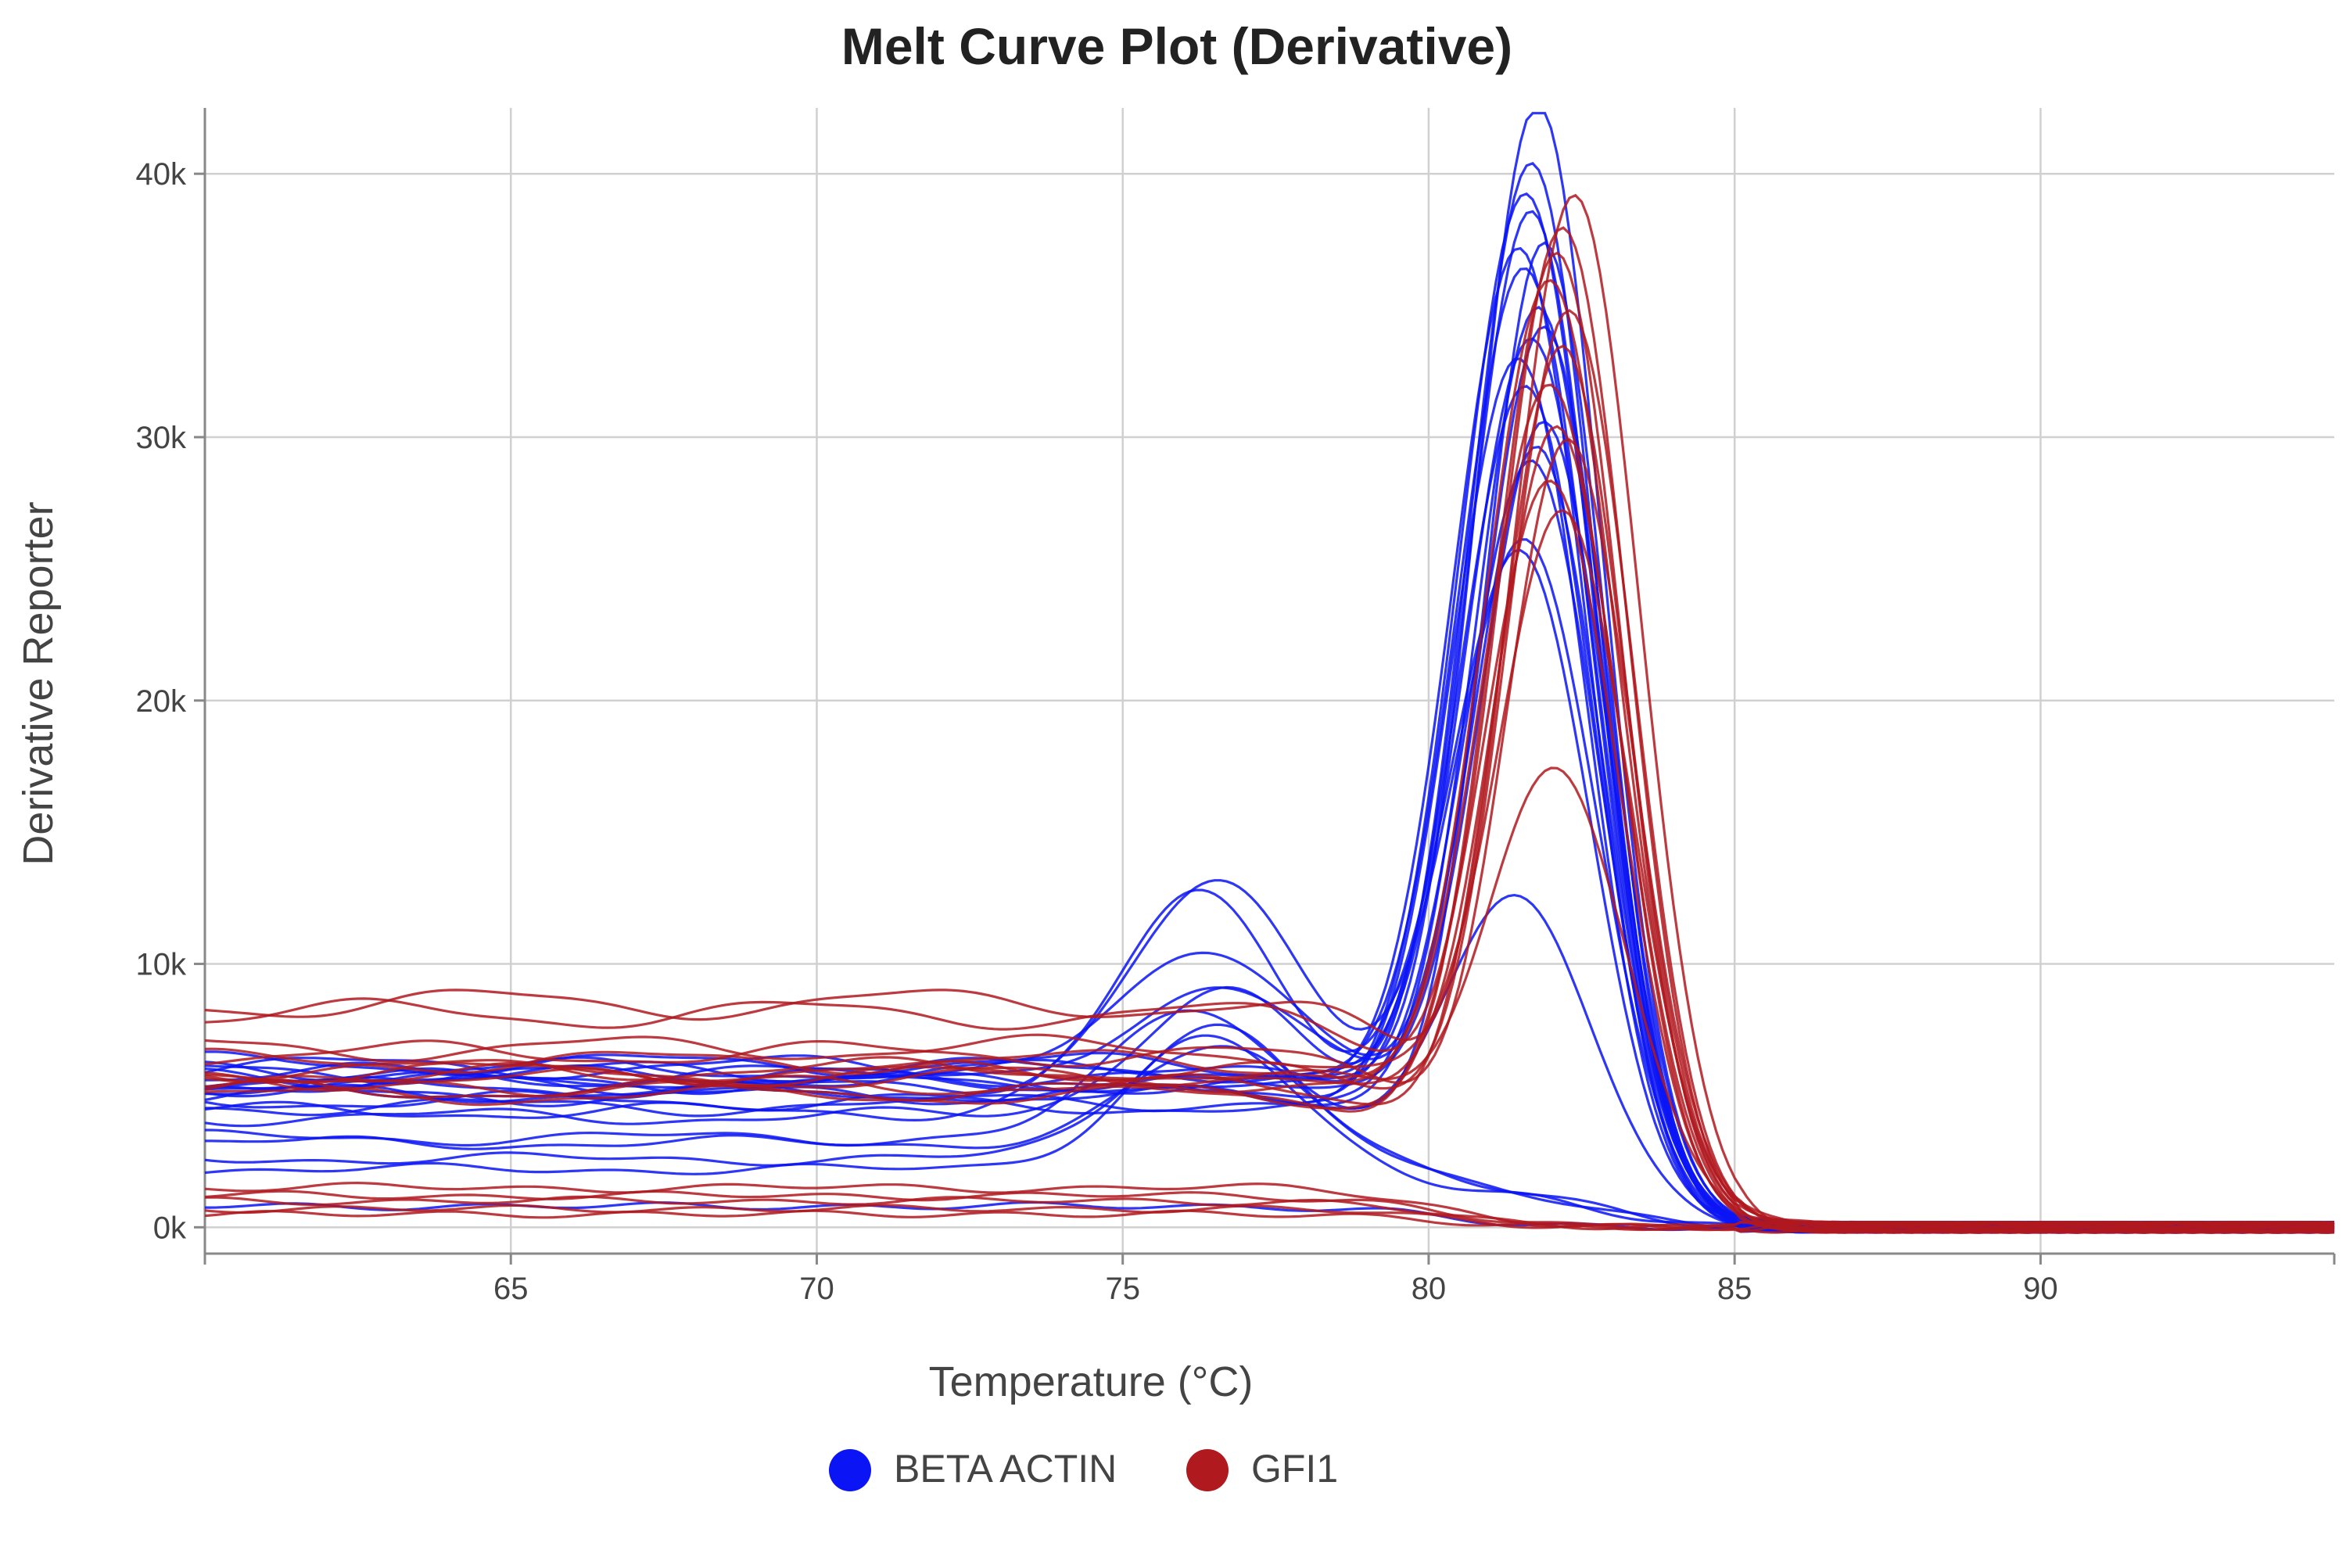 This screenshot has height=1568, width=2346. Describe the element at coordinates (1429, 1289) in the screenshot. I see `x-tick-label: 80` at that location.